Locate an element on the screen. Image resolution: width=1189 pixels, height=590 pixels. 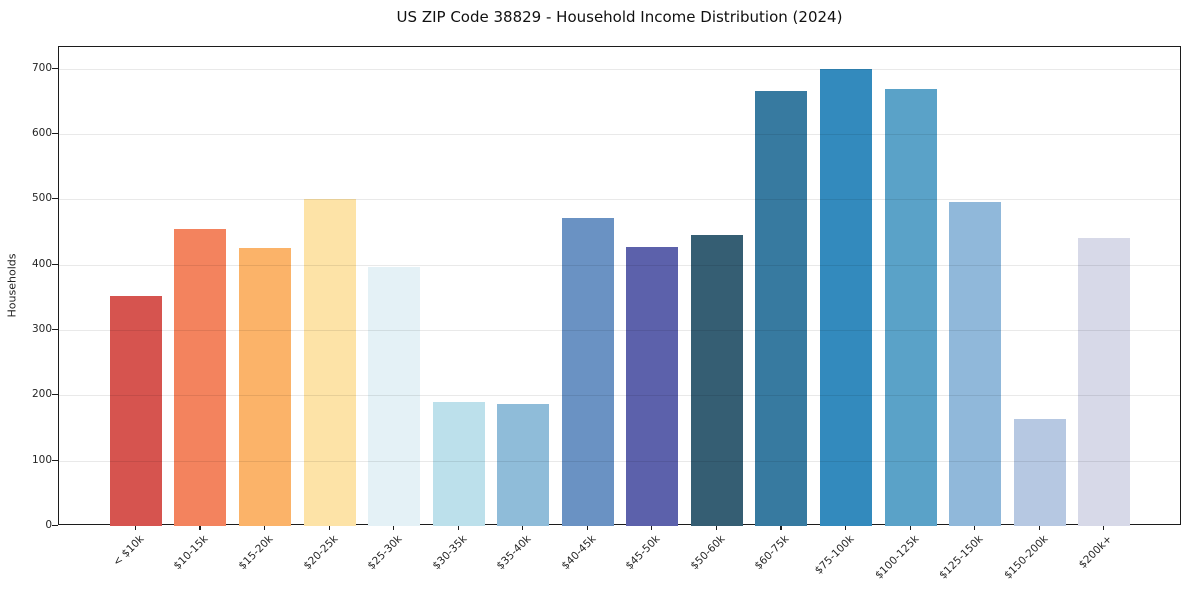
y-tick-label-500: 500 is located at coordinates (41, 198).